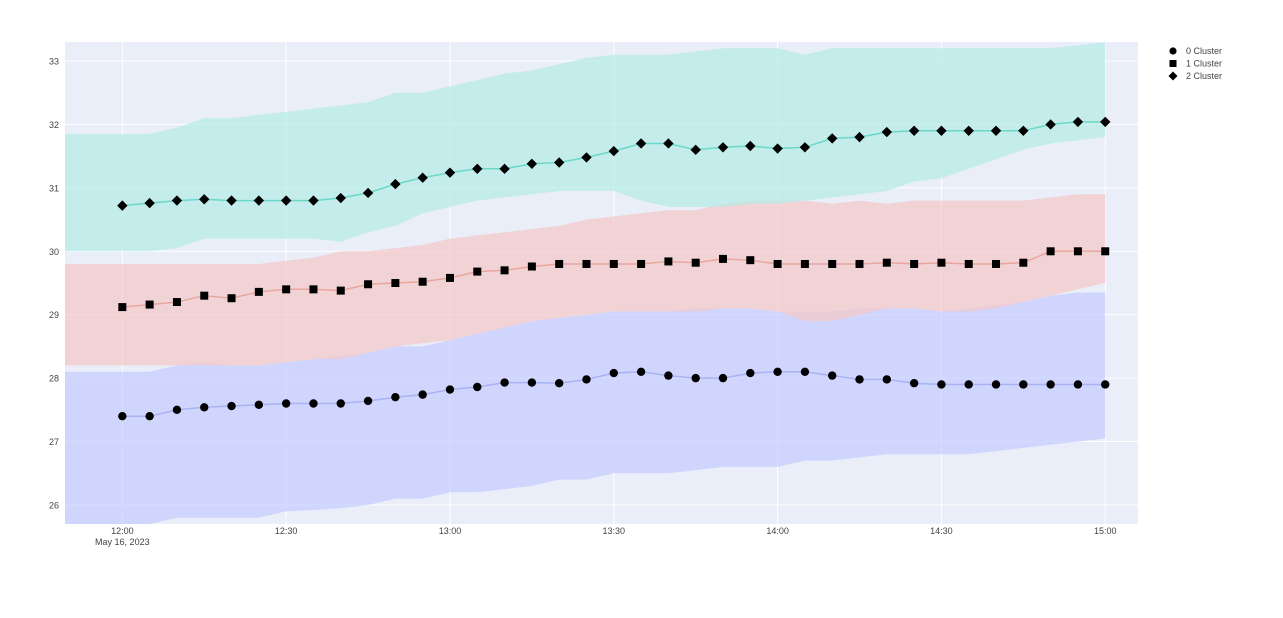  Describe the element at coordinates (777, 531) in the screenshot. I see `x-tick-label: 14:00` at that location.